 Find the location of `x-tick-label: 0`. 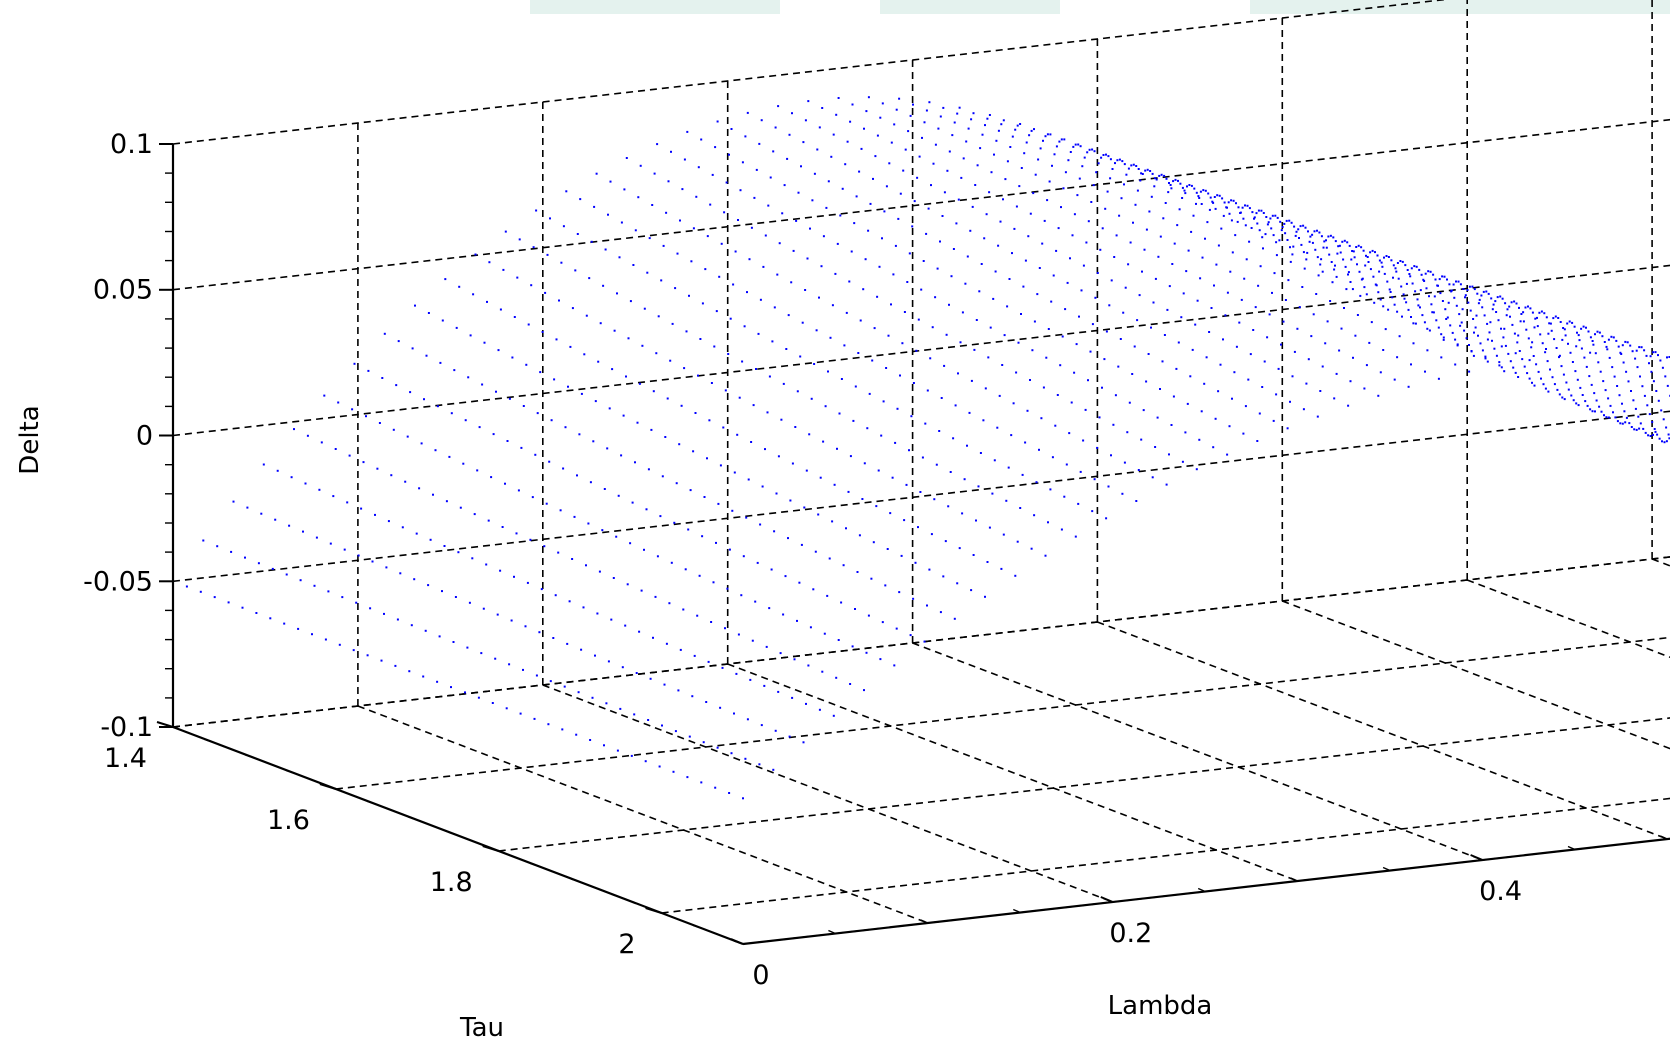

x-tick-label: 0 is located at coordinates (760, 975).